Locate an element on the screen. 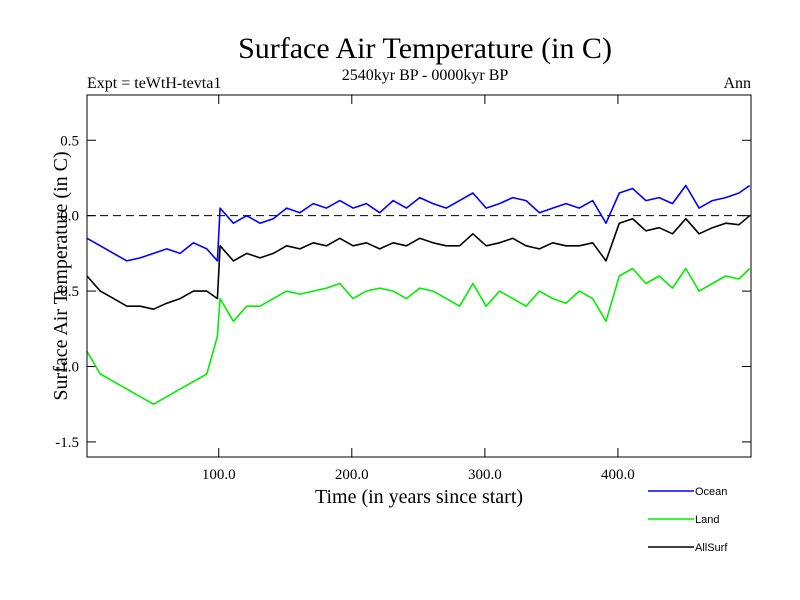 Image resolution: width=800 pixels, height=600 pixels. series-line-ocean is located at coordinates (418, 223).